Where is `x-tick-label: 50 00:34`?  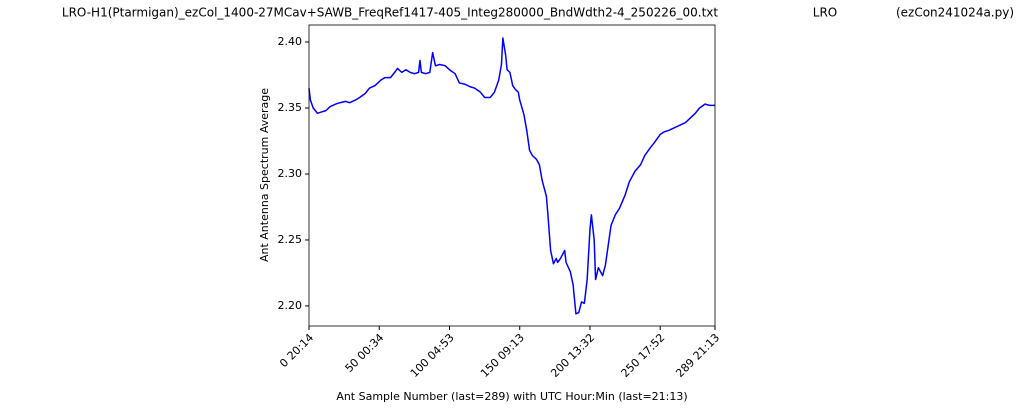 x-tick-label: 50 00:34 is located at coordinates (365, 353).